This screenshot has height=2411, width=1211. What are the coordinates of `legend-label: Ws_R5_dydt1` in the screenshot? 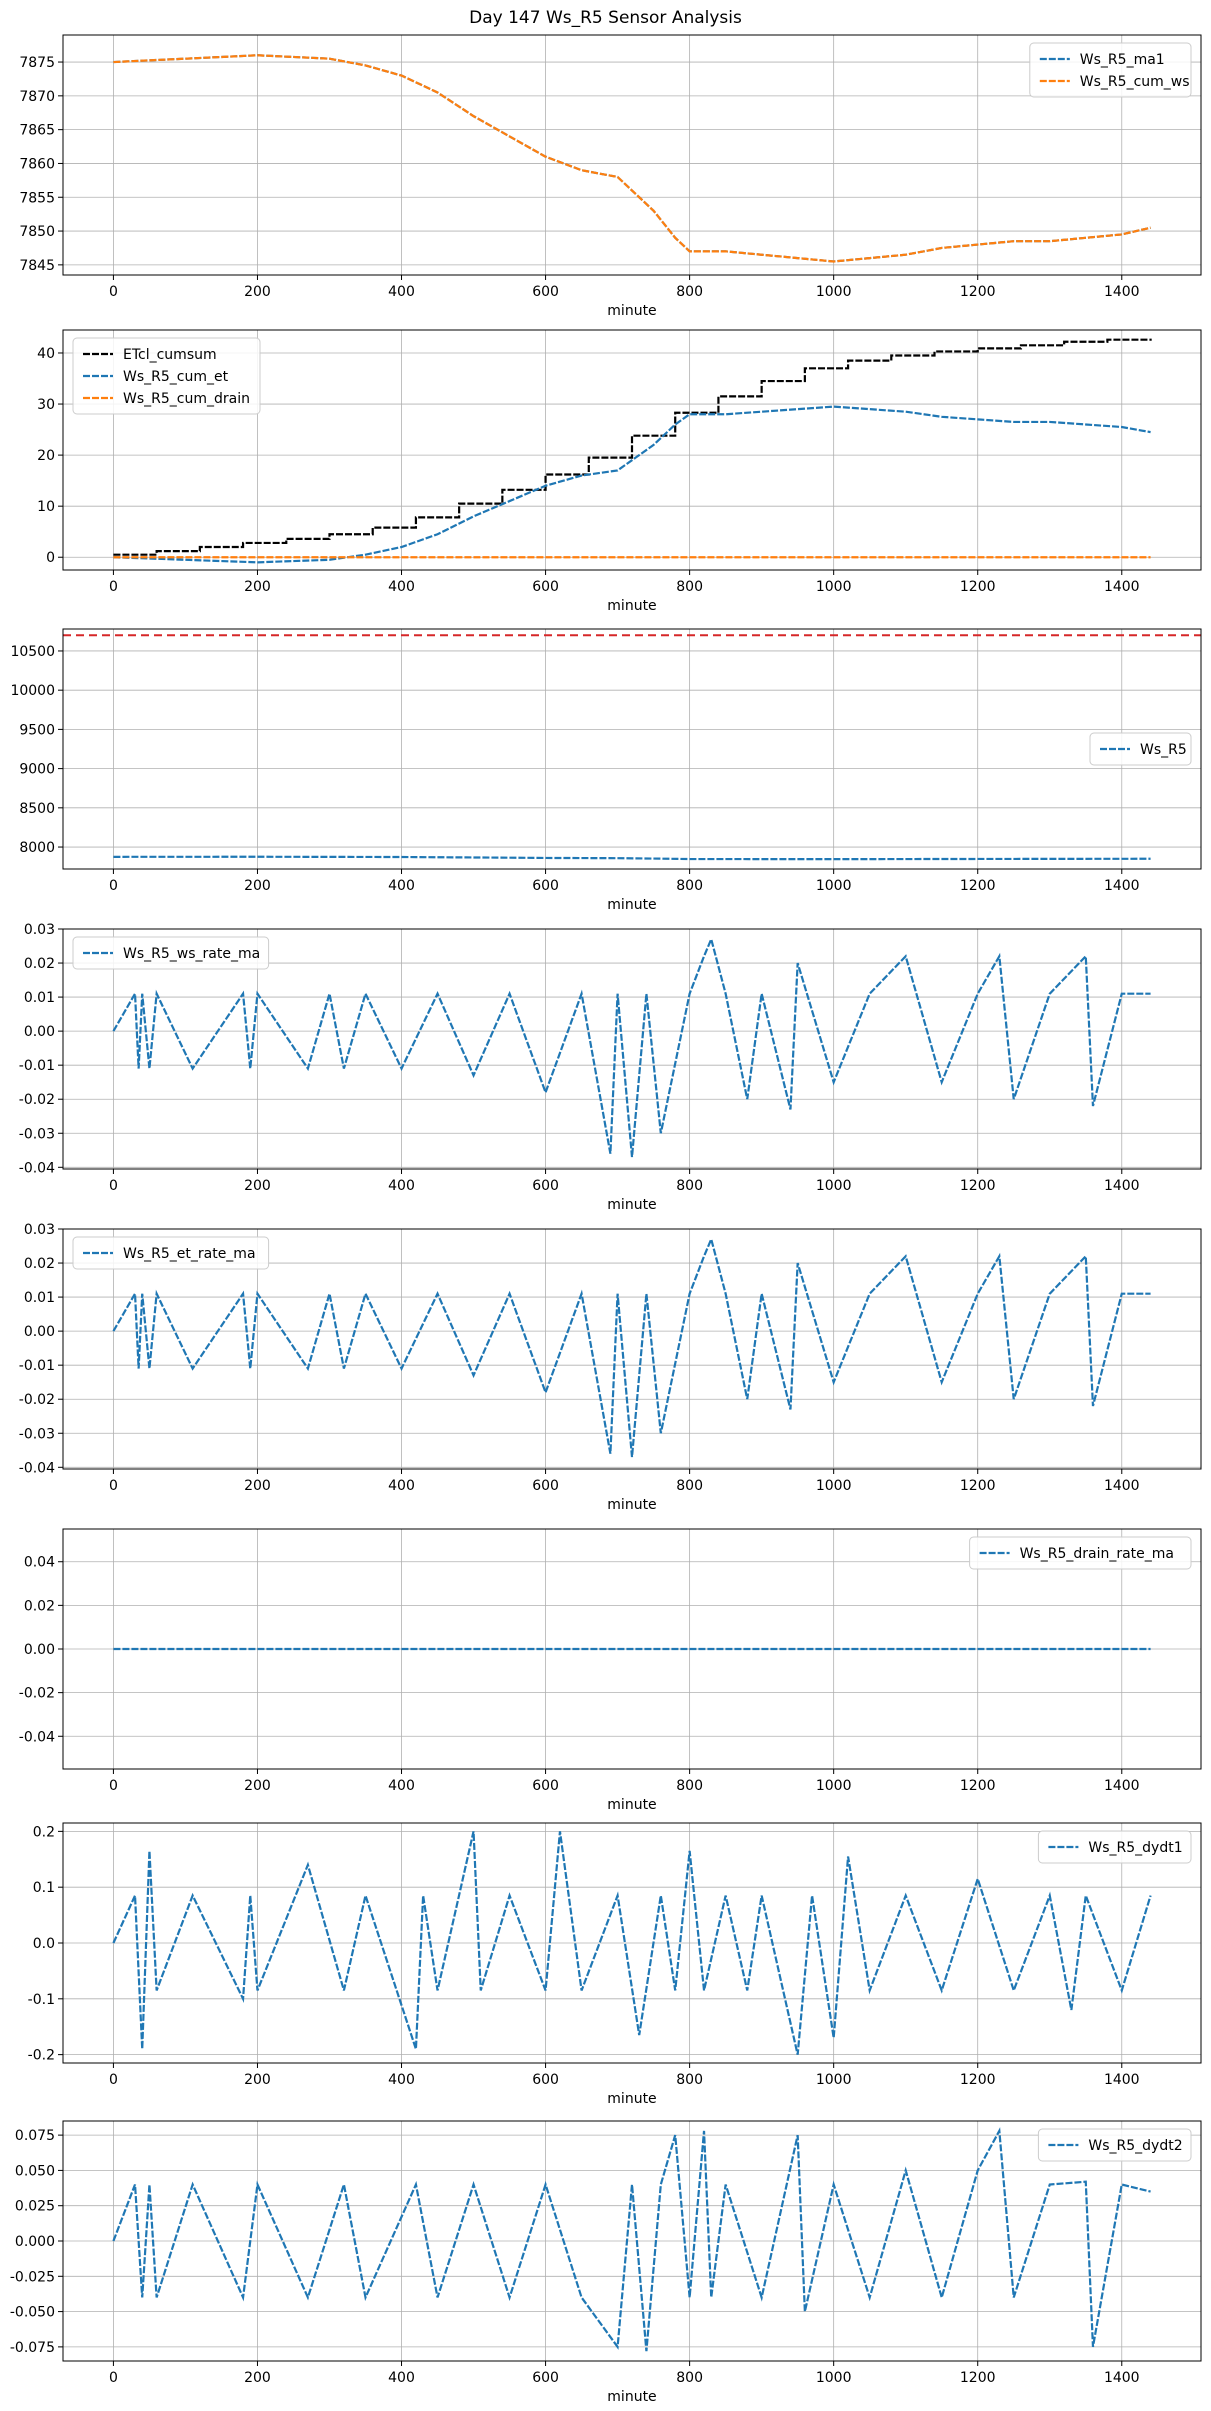 It's located at (1135, 1848).